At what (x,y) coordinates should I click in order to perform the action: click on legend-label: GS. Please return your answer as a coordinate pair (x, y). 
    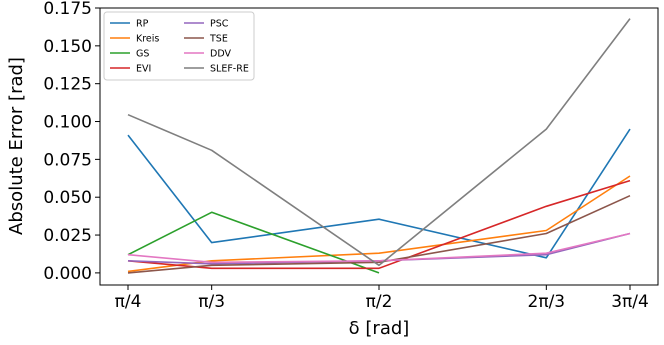
    Looking at the image, I should click on (142, 54).